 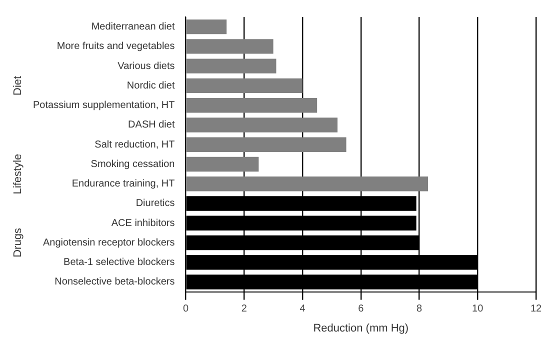 I want to click on x-tick-label: 2, so click(x=244, y=309).